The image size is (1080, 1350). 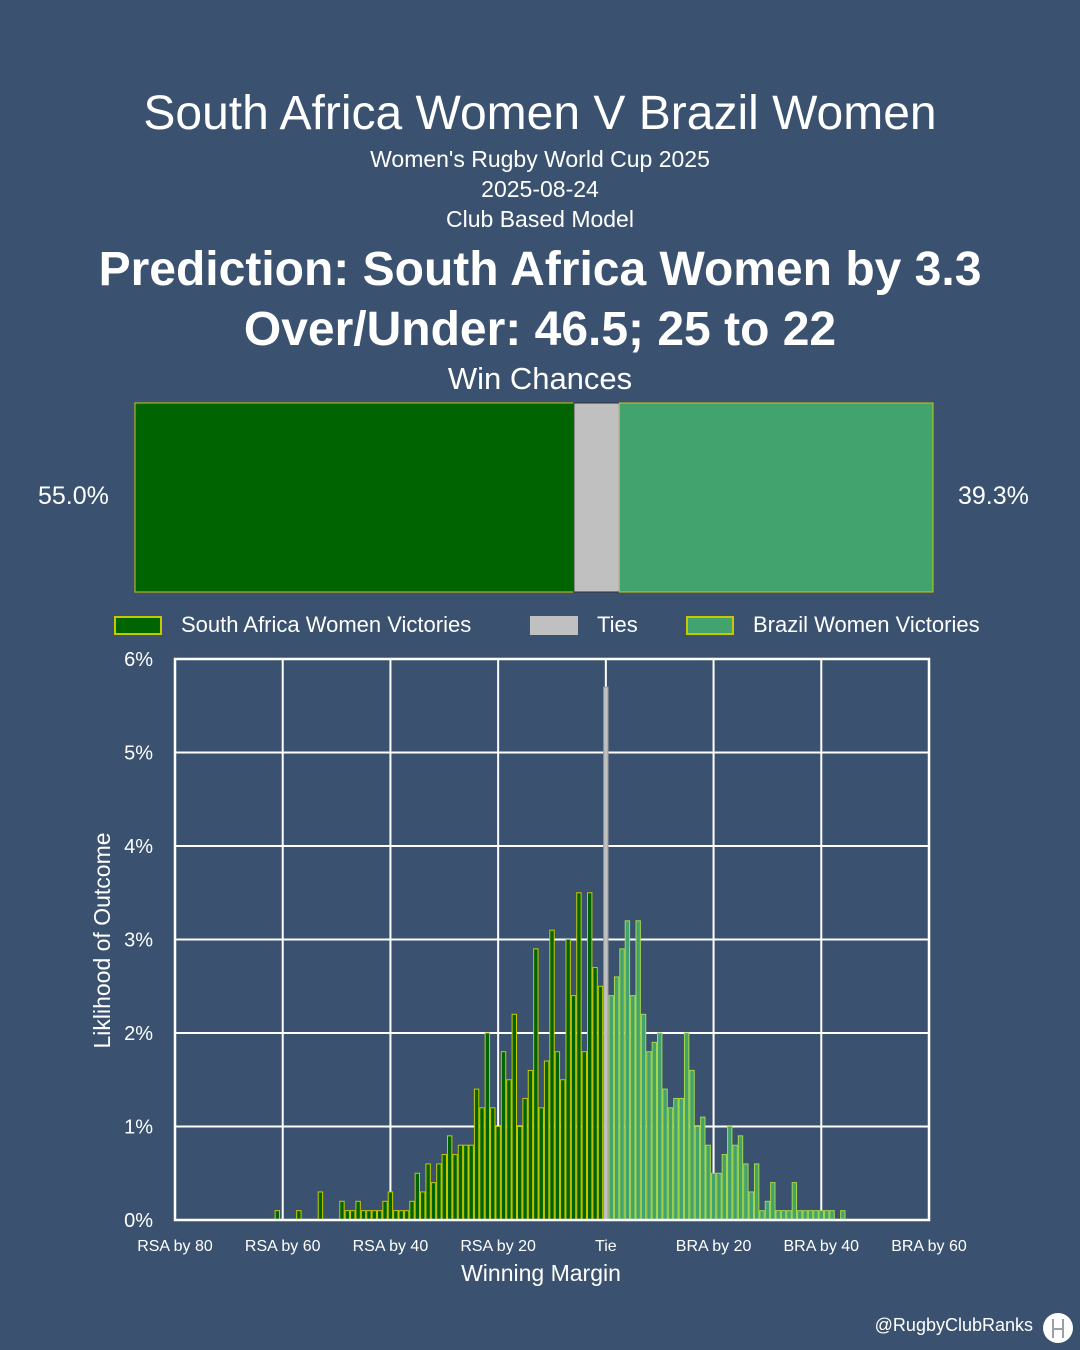 I want to click on x-tick-label: BRA by 20, so click(x=714, y=1246).